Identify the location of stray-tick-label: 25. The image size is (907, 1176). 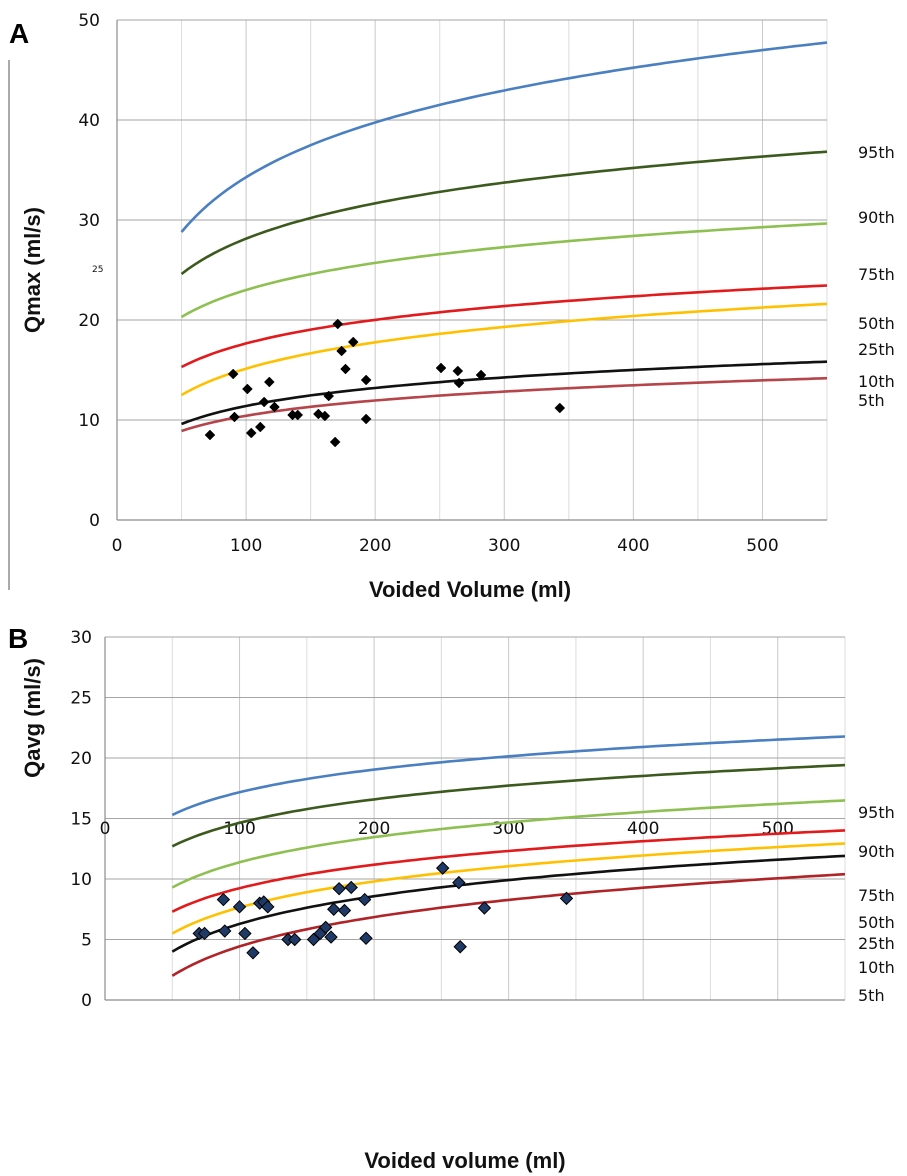
(97, 270).